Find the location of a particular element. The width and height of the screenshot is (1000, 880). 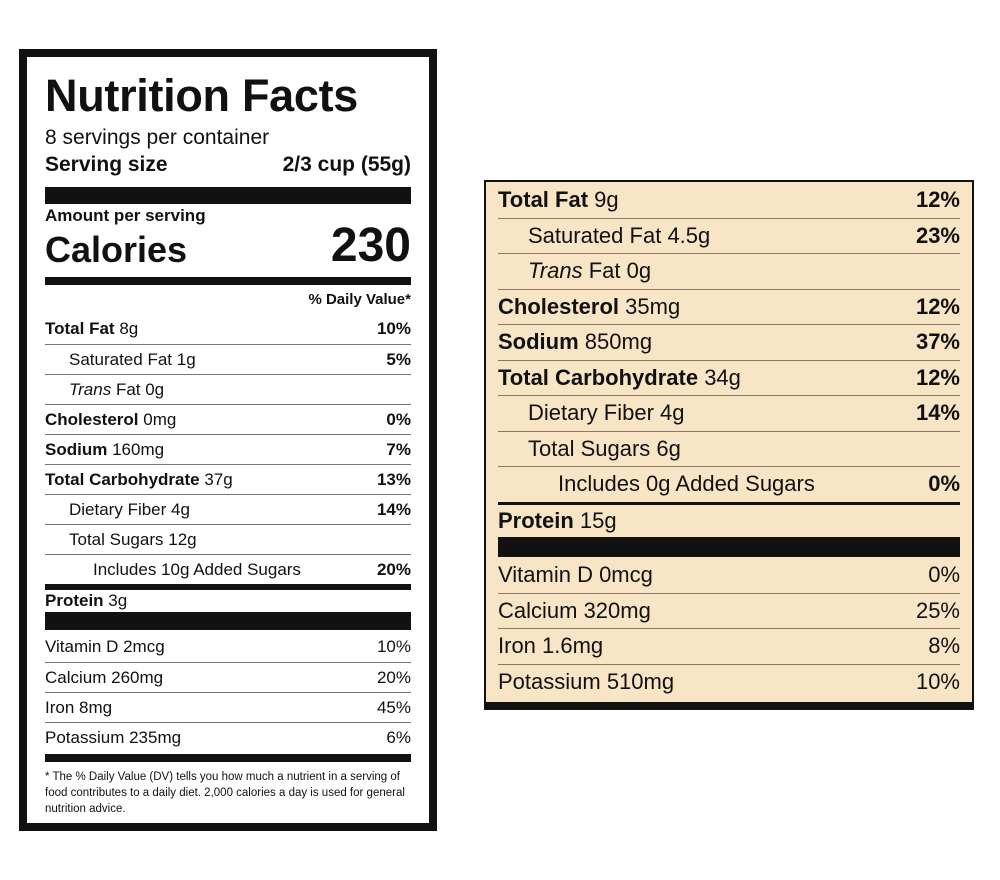

nutrient-row-sodium: Sodium 160mg 7% is located at coordinates (228, 449).